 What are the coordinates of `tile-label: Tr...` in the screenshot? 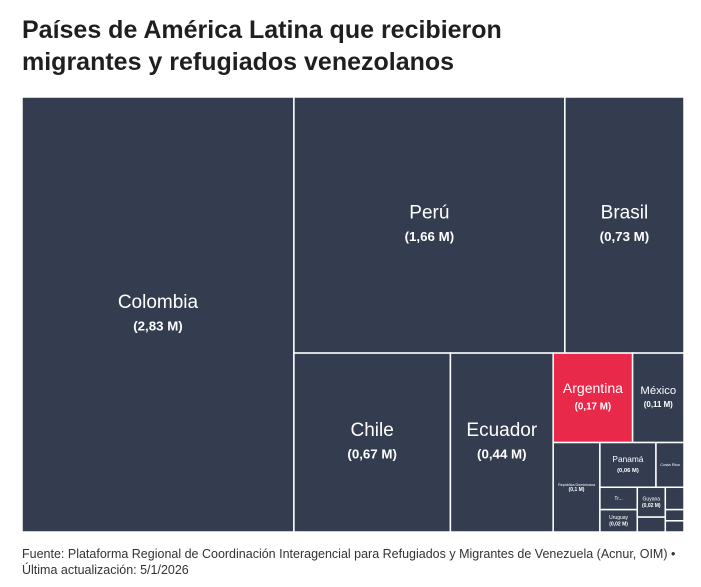 It's located at (618, 499).